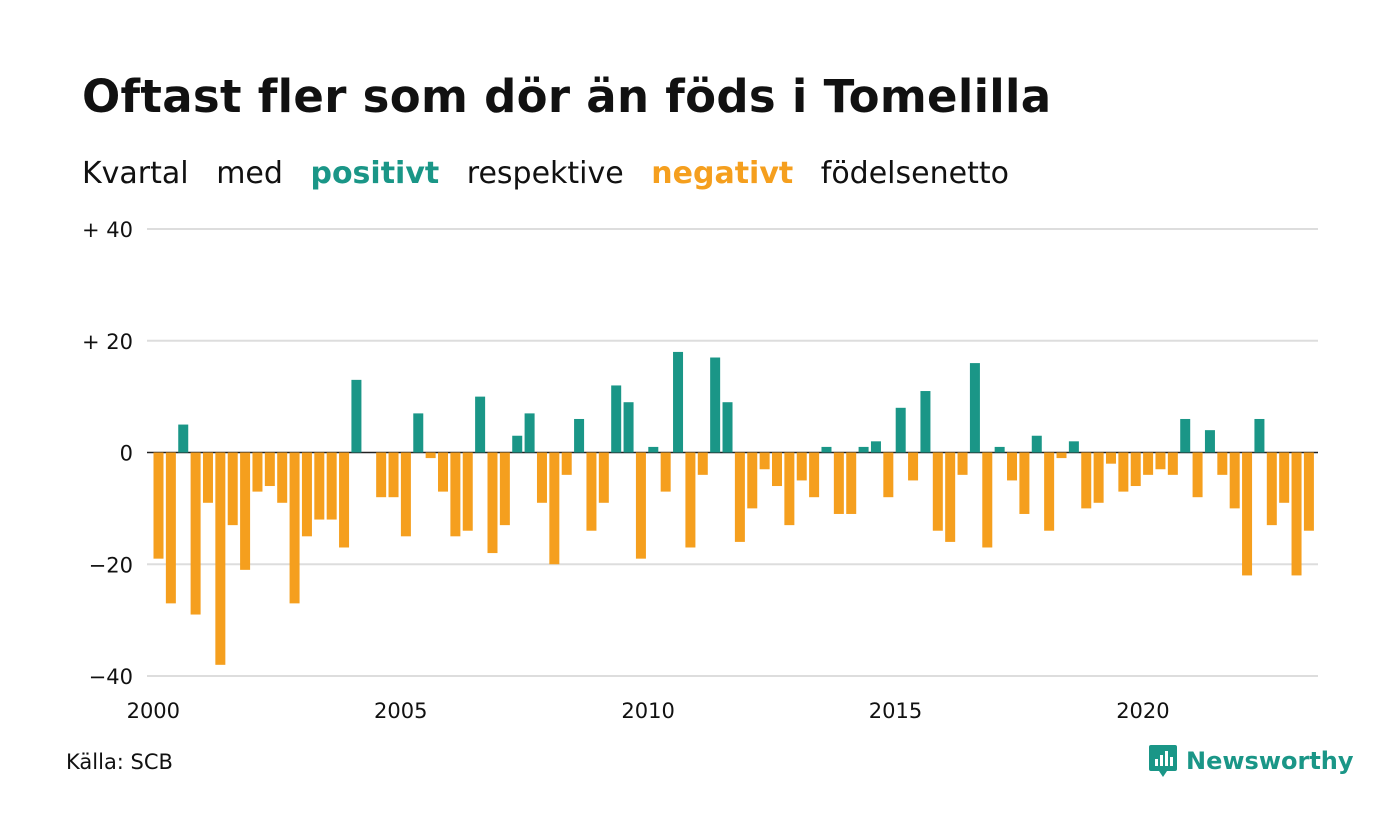 The height and width of the screenshot is (840, 1400). What do you see at coordinates (1270, 761) in the screenshot?
I see `newsworthy-wordmark: Newsworthy` at bounding box center [1270, 761].